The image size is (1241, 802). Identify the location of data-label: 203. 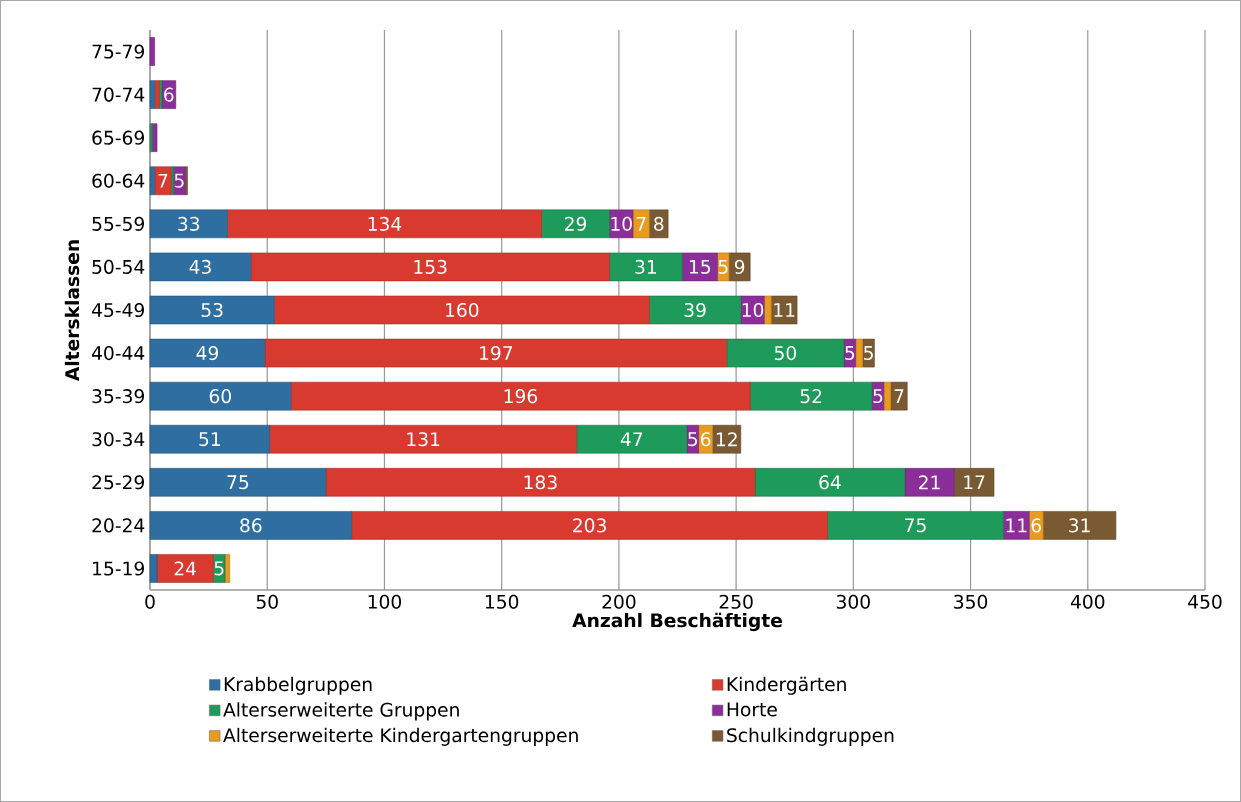
(589, 525).